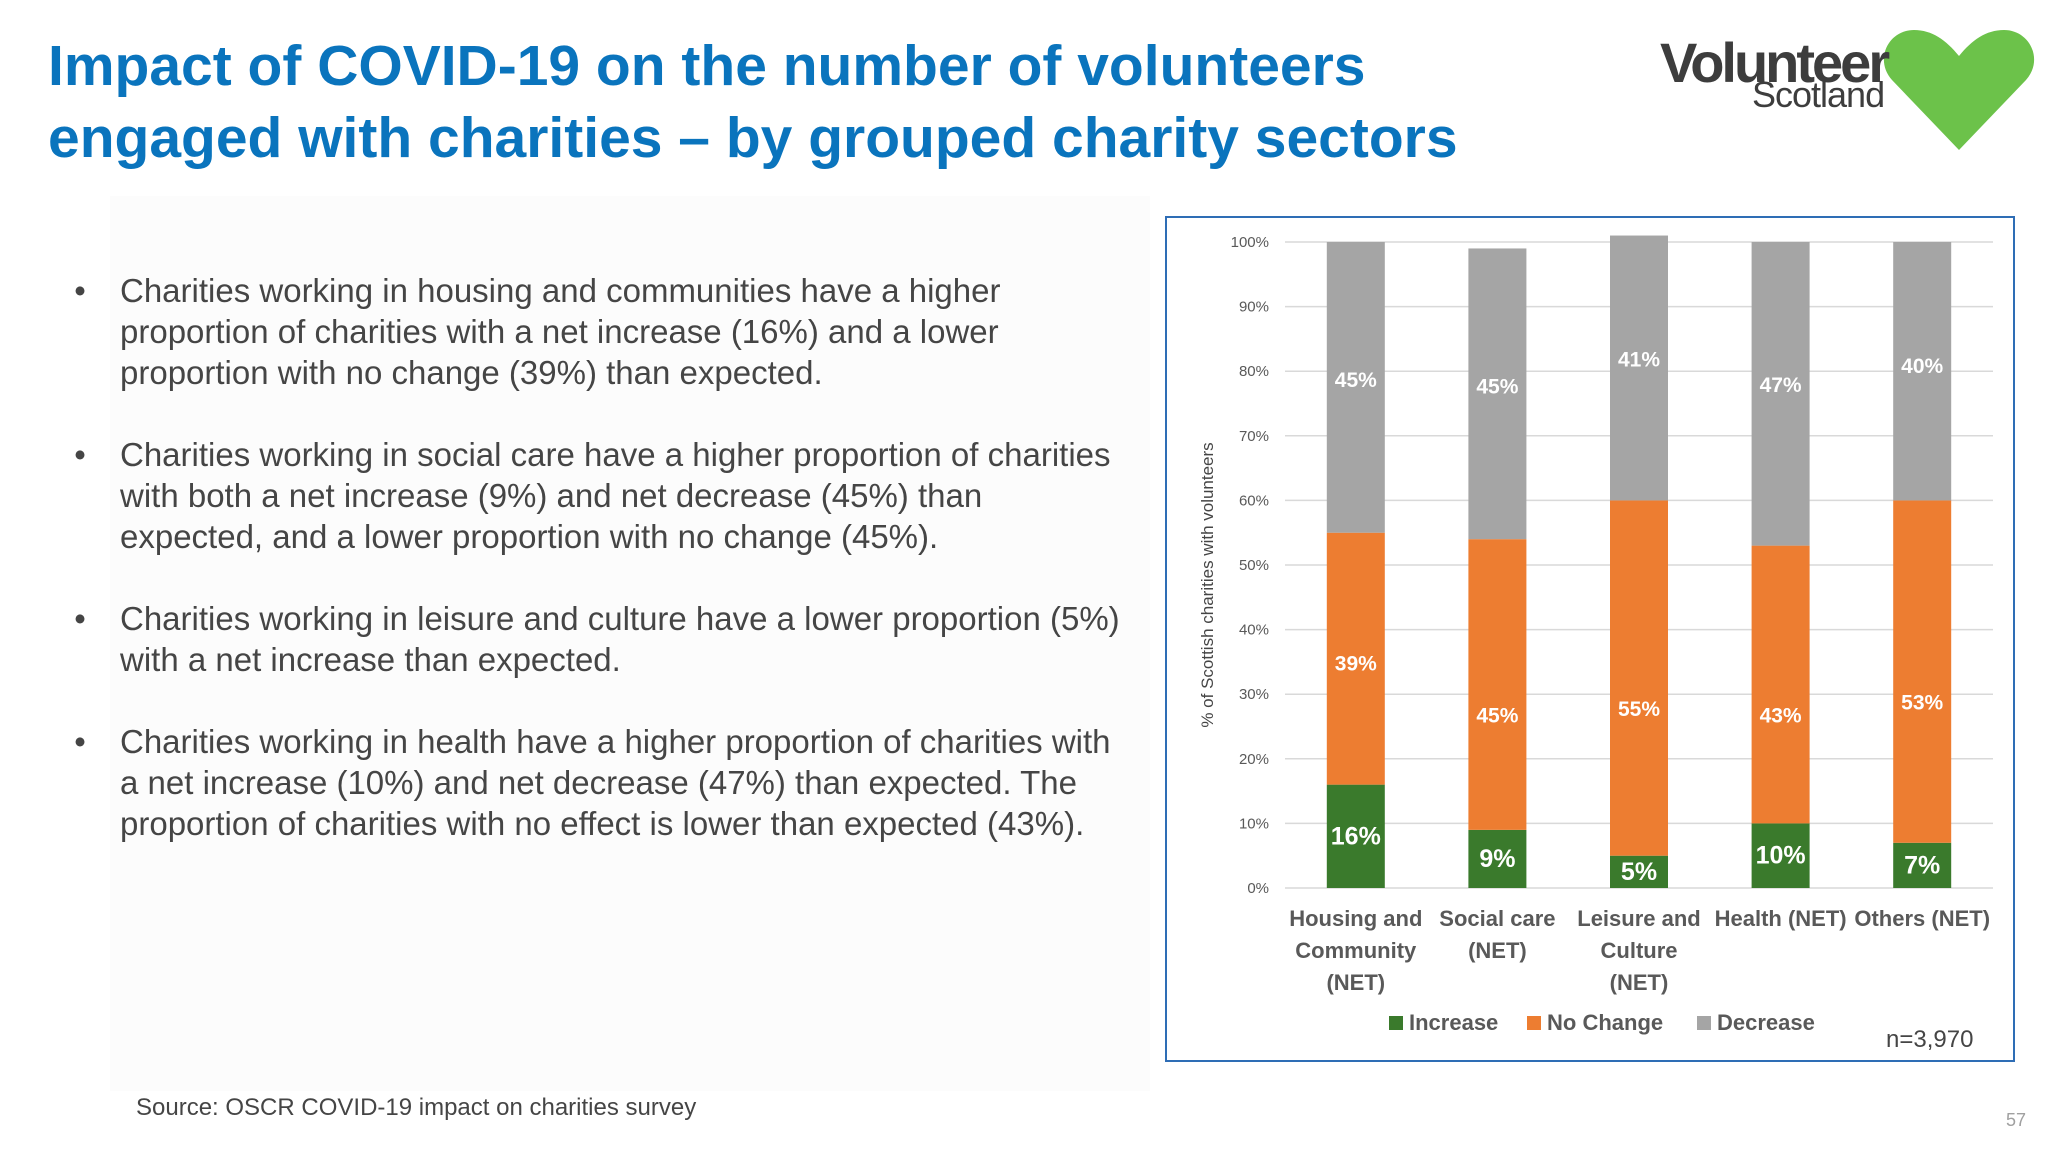 This screenshot has height=1152, width=2048. Describe the element at coordinates (1250, 242) in the screenshot. I see `y-tick-label: 100%` at that location.